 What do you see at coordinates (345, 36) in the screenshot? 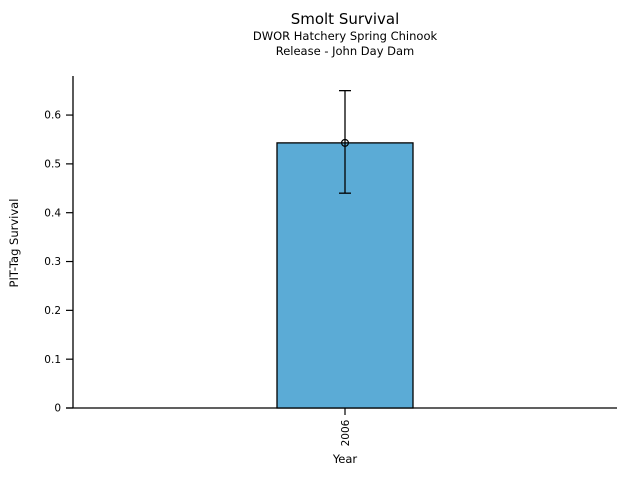
I see `chart-subtitle-line1: DWOR Hatchery Spring Chinook` at bounding box center [345, 36].